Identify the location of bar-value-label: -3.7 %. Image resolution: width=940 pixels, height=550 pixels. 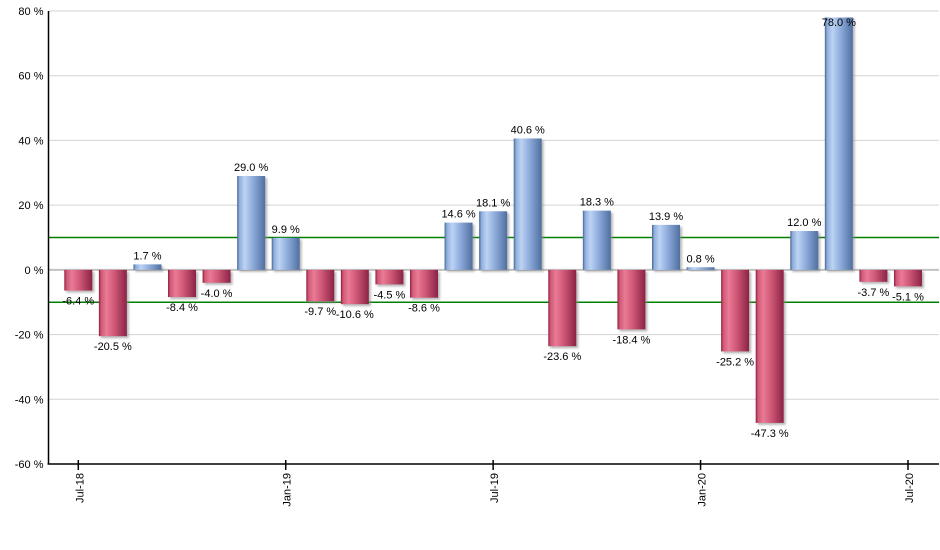
(874, 293).